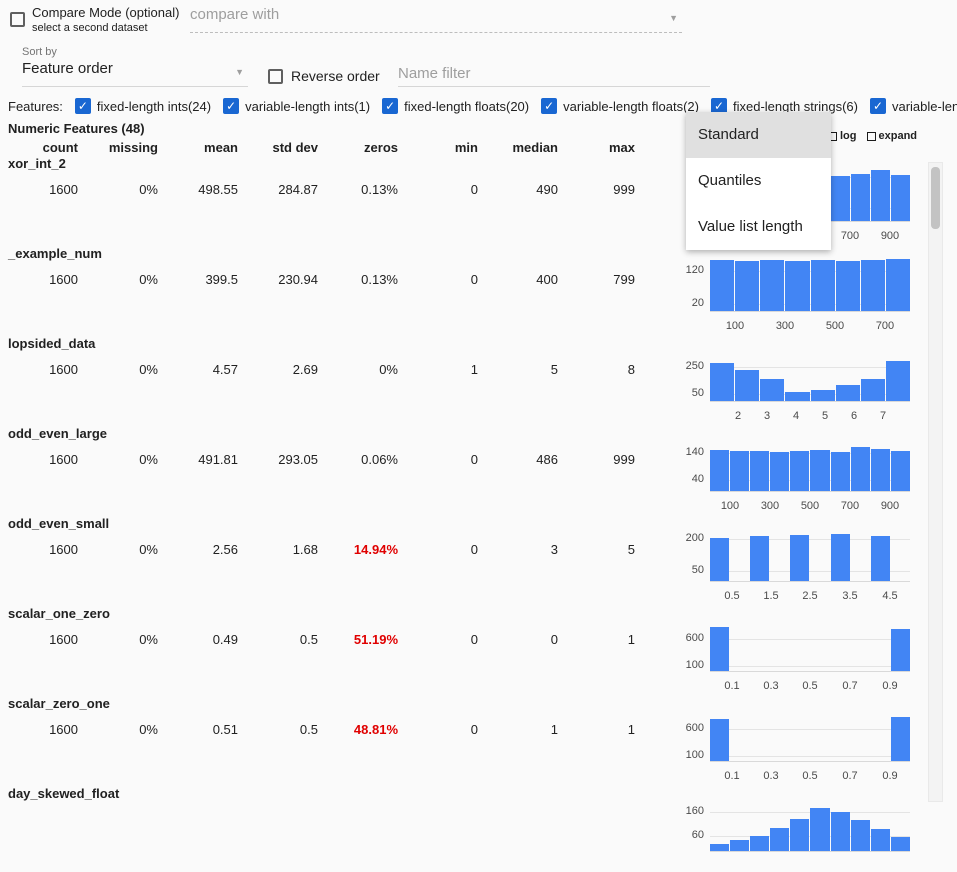 This screenshot has height=872, width=957. Describe the element at coordinates (554, 639) in the screenshot. I see `cell-median: 0` at that location.